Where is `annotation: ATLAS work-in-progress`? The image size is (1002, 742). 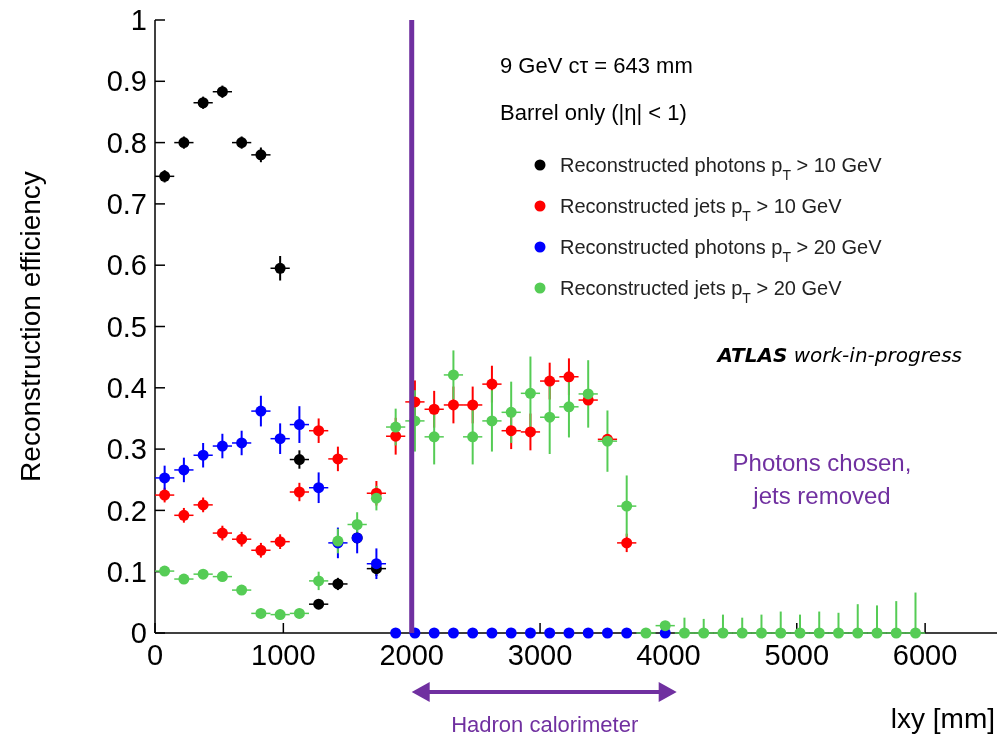
annotation: ATLAS work-in-progress is located at coordinates (838, 355).